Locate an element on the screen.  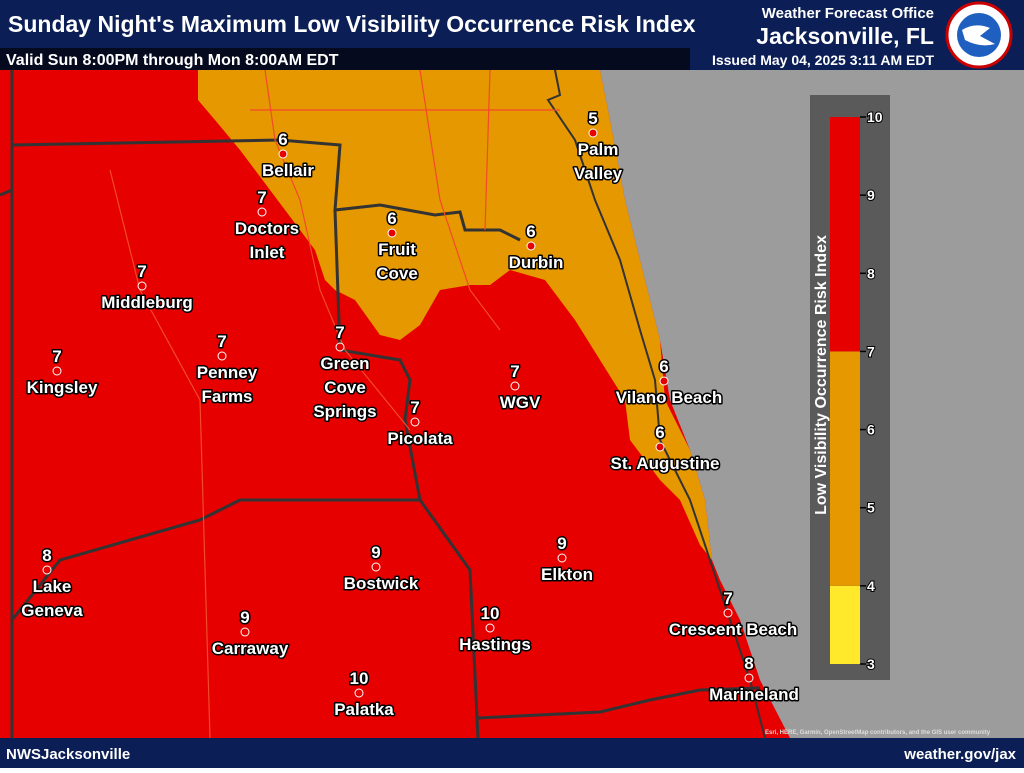
legend-tick-label: 9 is located at coordinates (871, 195).